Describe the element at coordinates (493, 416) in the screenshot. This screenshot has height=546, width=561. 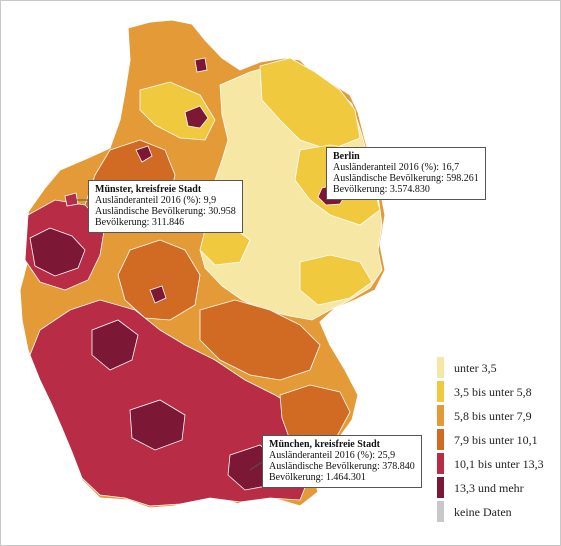
I see `legend-label: 5,8 bis unter 7,9` at that location.